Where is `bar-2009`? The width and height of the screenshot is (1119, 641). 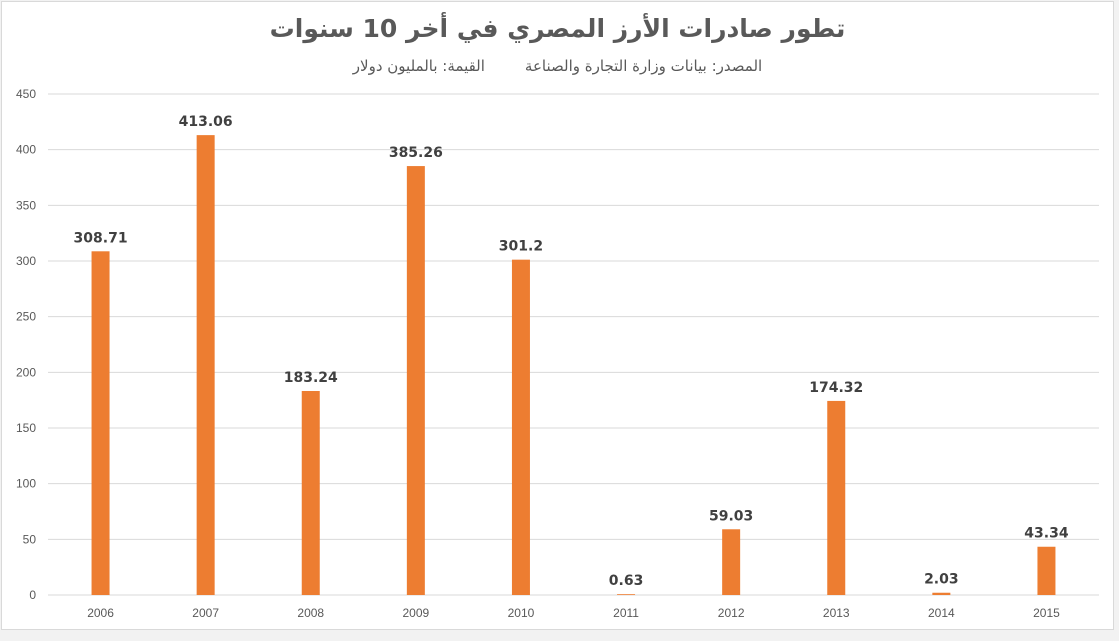
bar-2009 is located at coordinates (415, 380).